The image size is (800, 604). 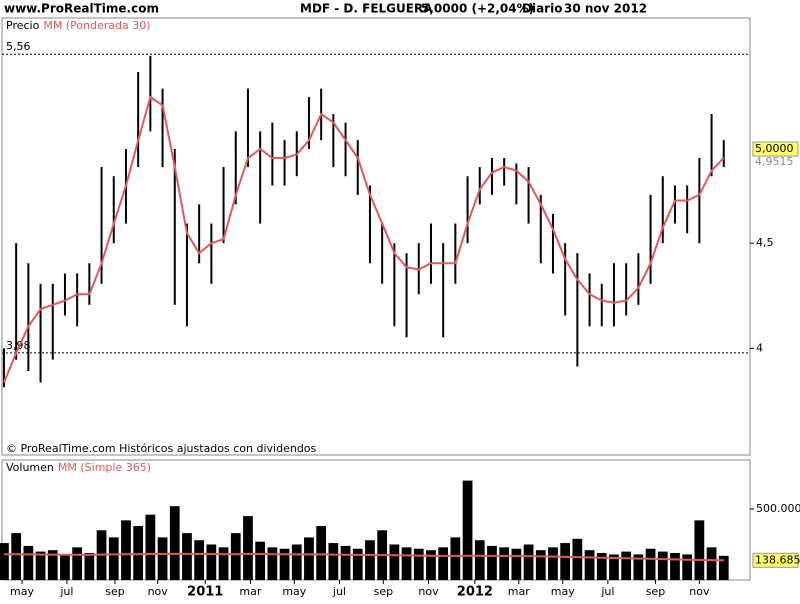 What do you see at coordinates (366, 9) in the screenshot?
I see `symbol: MDF - D. FELGUERA` at bounding box center [366, 9].